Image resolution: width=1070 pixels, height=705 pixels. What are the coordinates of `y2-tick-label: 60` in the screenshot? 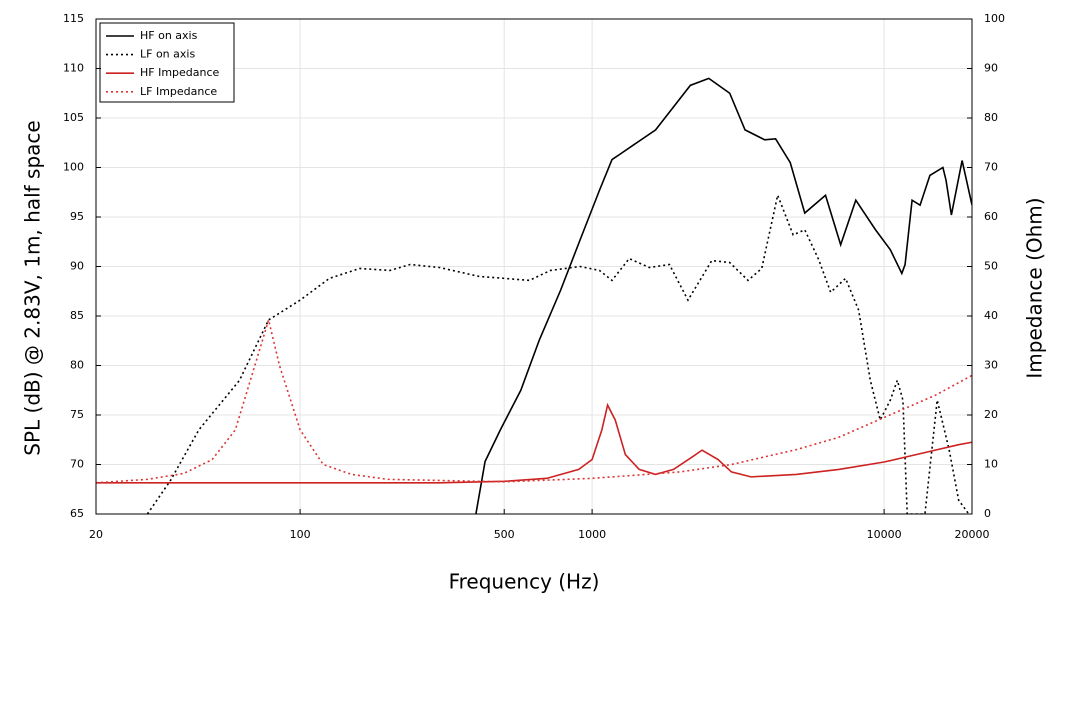 It's located at (991, 216).